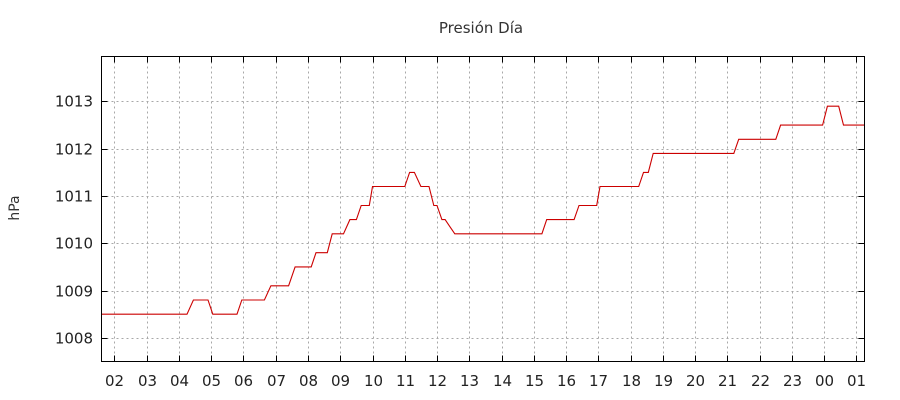 The height and width of the screenshot is (400, 900). I want to click on x-tick-label: 00, so click(824, 381).